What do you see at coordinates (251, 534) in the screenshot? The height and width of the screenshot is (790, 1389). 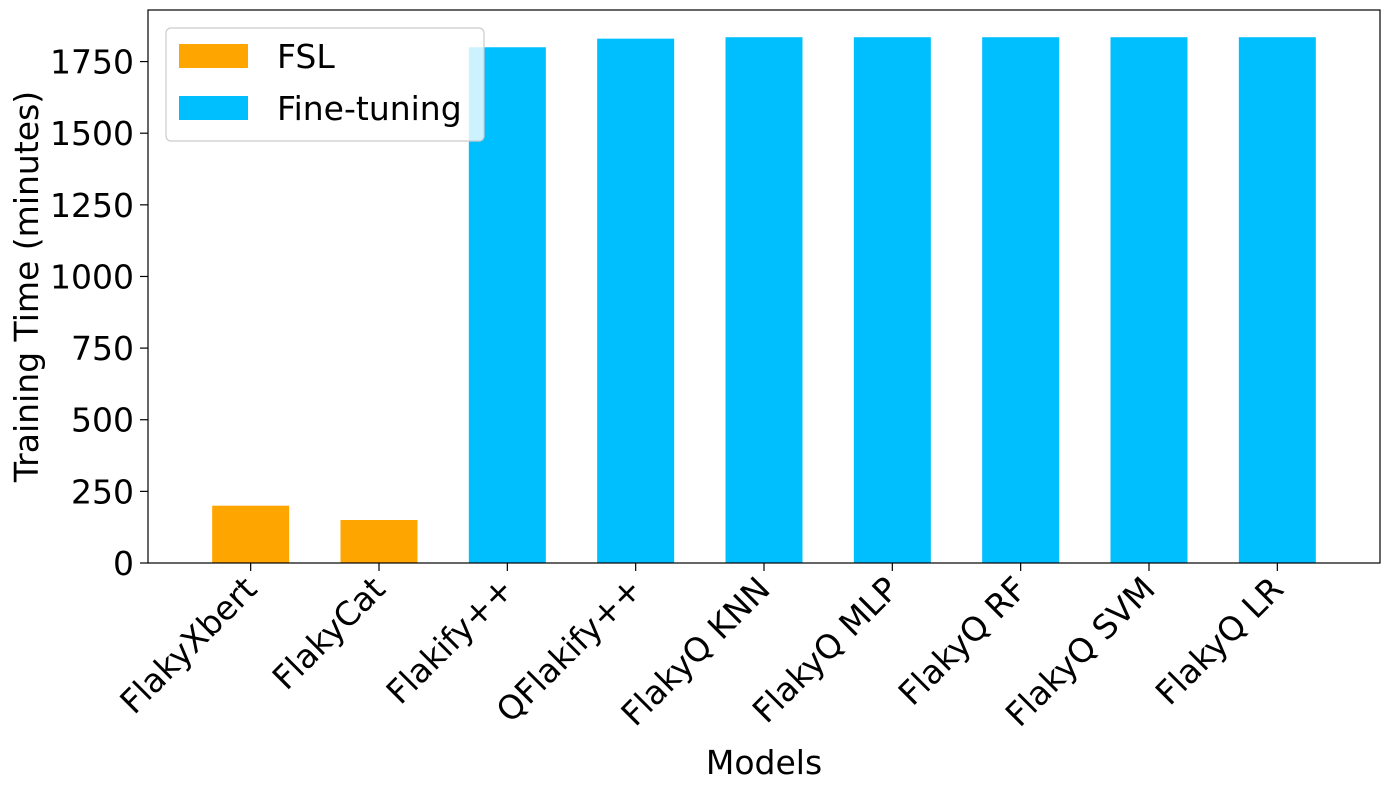 I see `bar-flakyxbert` at bounding box center [251, 534].